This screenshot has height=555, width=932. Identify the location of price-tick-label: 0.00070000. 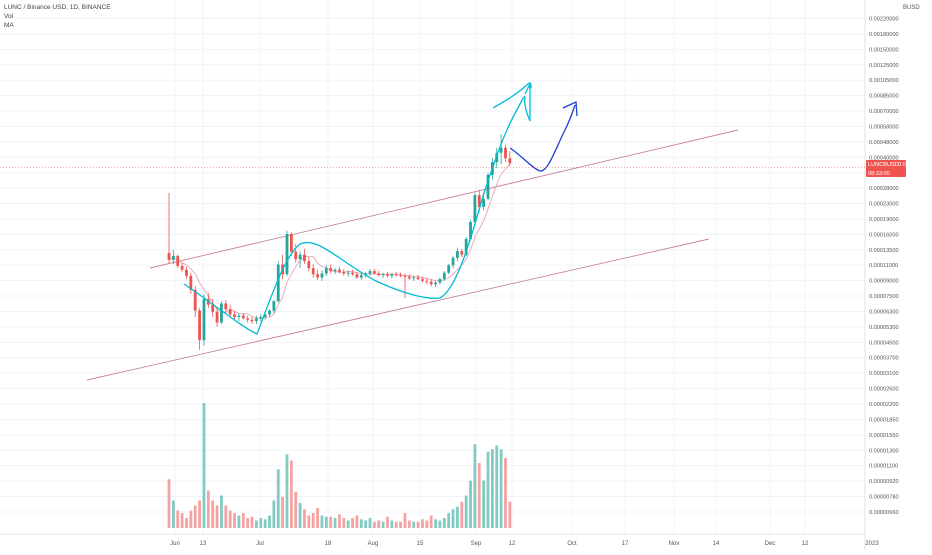
(884, 112).